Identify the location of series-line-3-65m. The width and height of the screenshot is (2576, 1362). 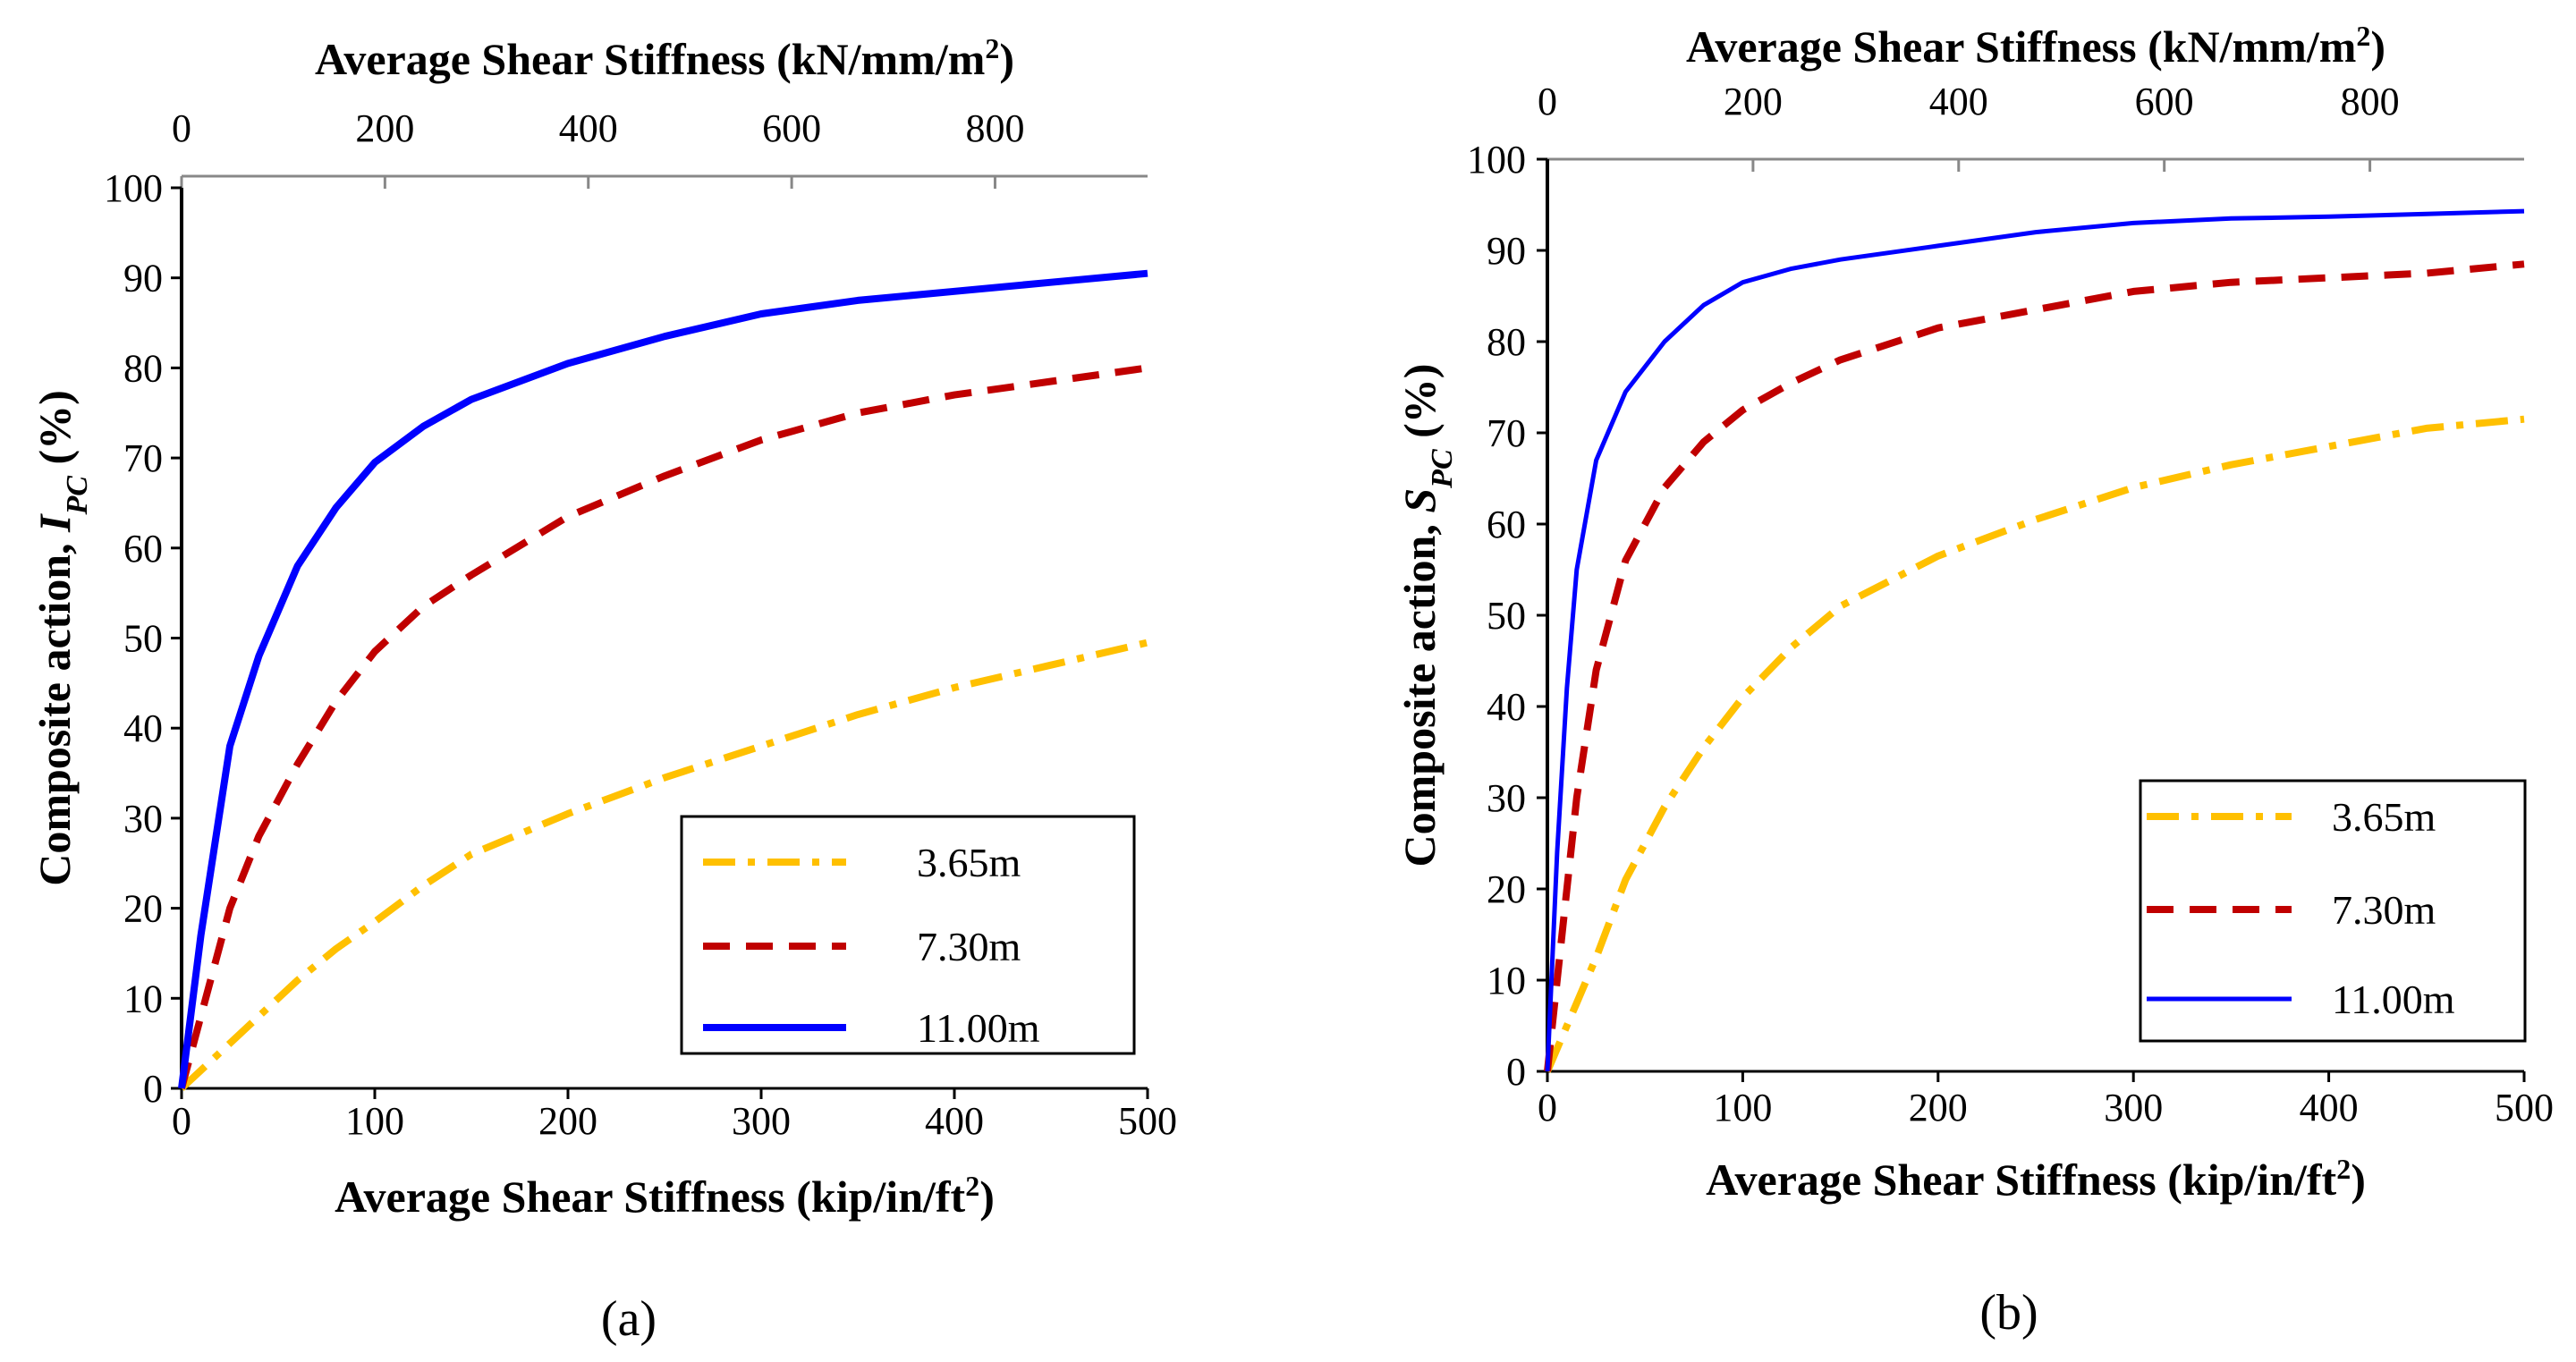
(663, 865).